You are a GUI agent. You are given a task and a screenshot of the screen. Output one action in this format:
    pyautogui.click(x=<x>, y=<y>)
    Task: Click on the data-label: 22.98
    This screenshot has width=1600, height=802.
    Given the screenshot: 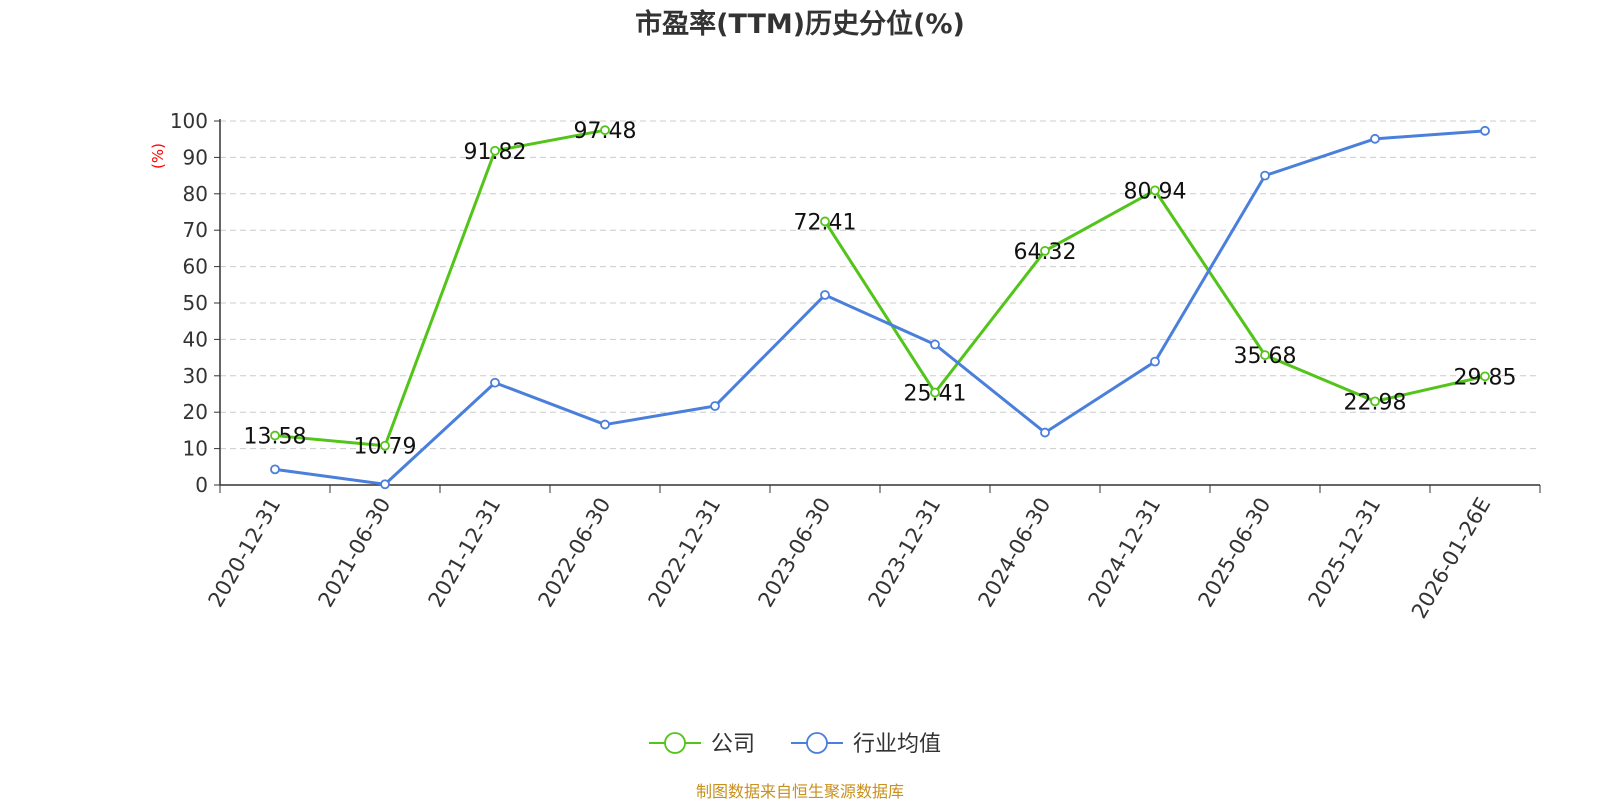 What is the action you would take?
    pyautogui.click(x=1375, y=402)
    